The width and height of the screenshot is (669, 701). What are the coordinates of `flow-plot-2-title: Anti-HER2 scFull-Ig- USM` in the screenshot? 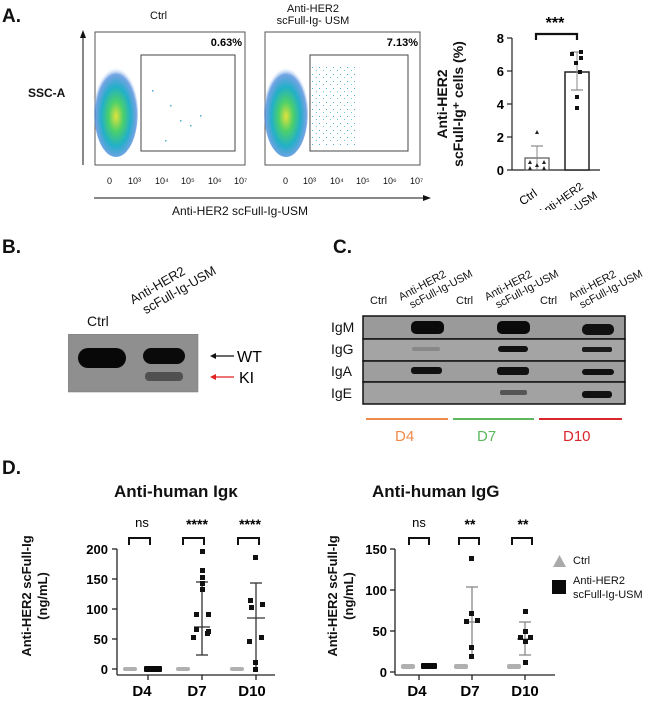 It's located at (313, 15).